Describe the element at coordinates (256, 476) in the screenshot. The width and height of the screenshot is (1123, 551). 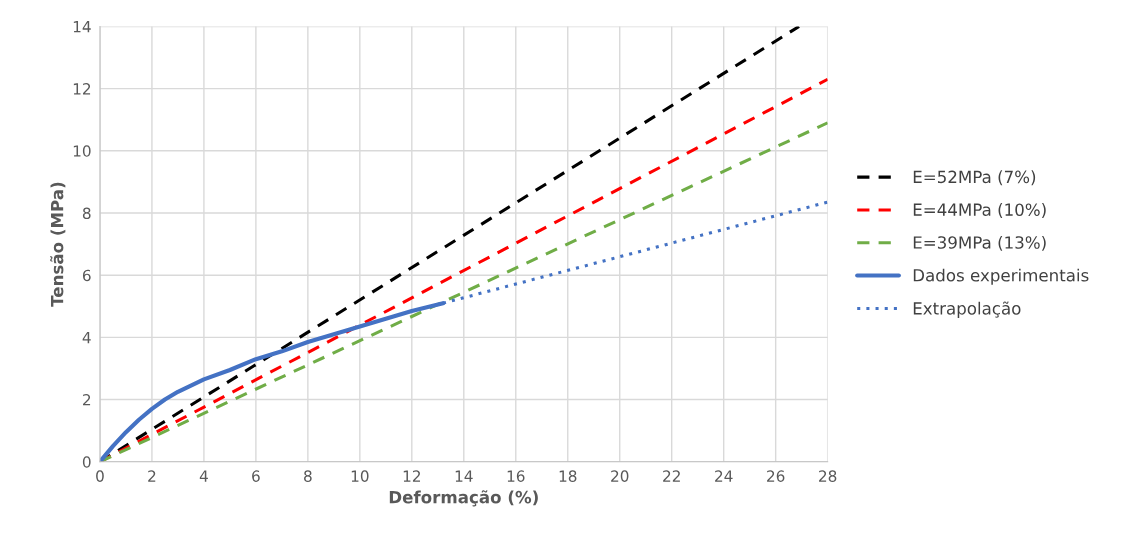
I see `x-tick-label: 6` at that location.